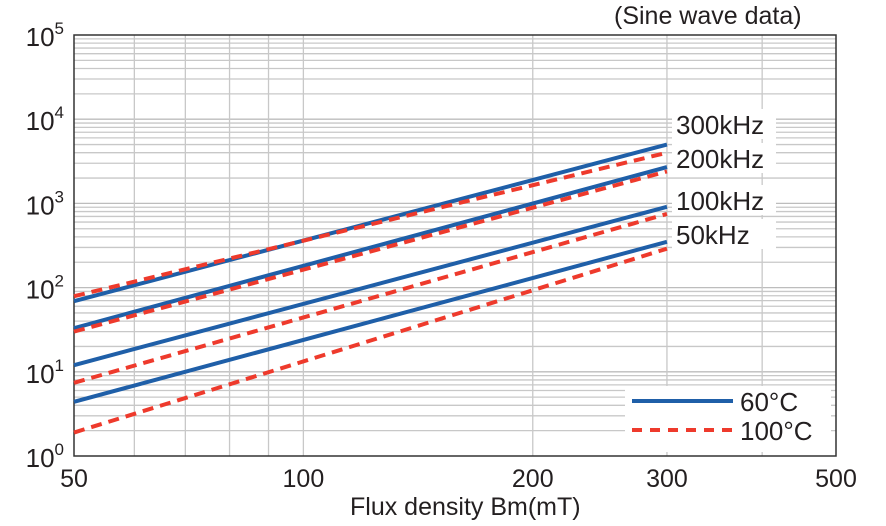 Image resolution: width=886 pixels, height=526 pixels. I want to click on frequency-label: 100kHz, so click(720, 201).